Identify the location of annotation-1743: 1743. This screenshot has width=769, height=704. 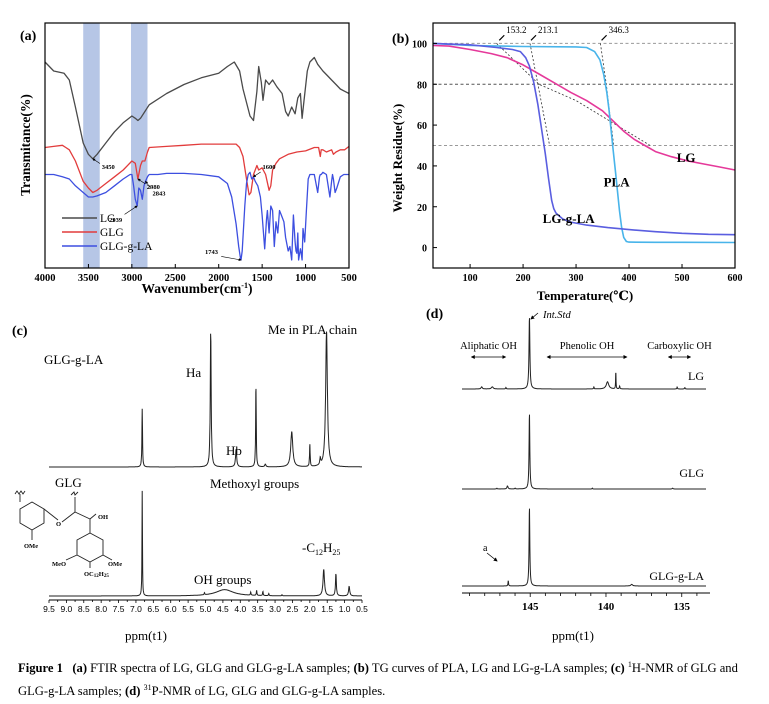
(212, 252).